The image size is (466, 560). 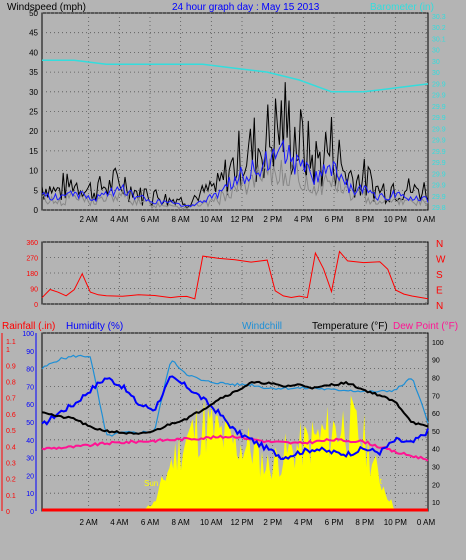 I want to click on bottom-time-tick-label: 12 PM, so click(x=241, y=522).